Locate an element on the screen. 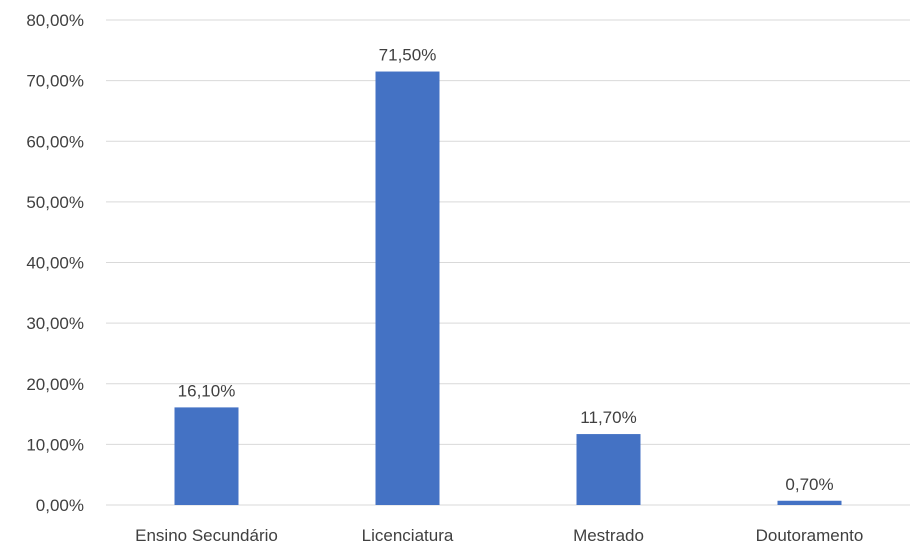  y-tick-label: 40,00% is located at coordinates (55, 263).